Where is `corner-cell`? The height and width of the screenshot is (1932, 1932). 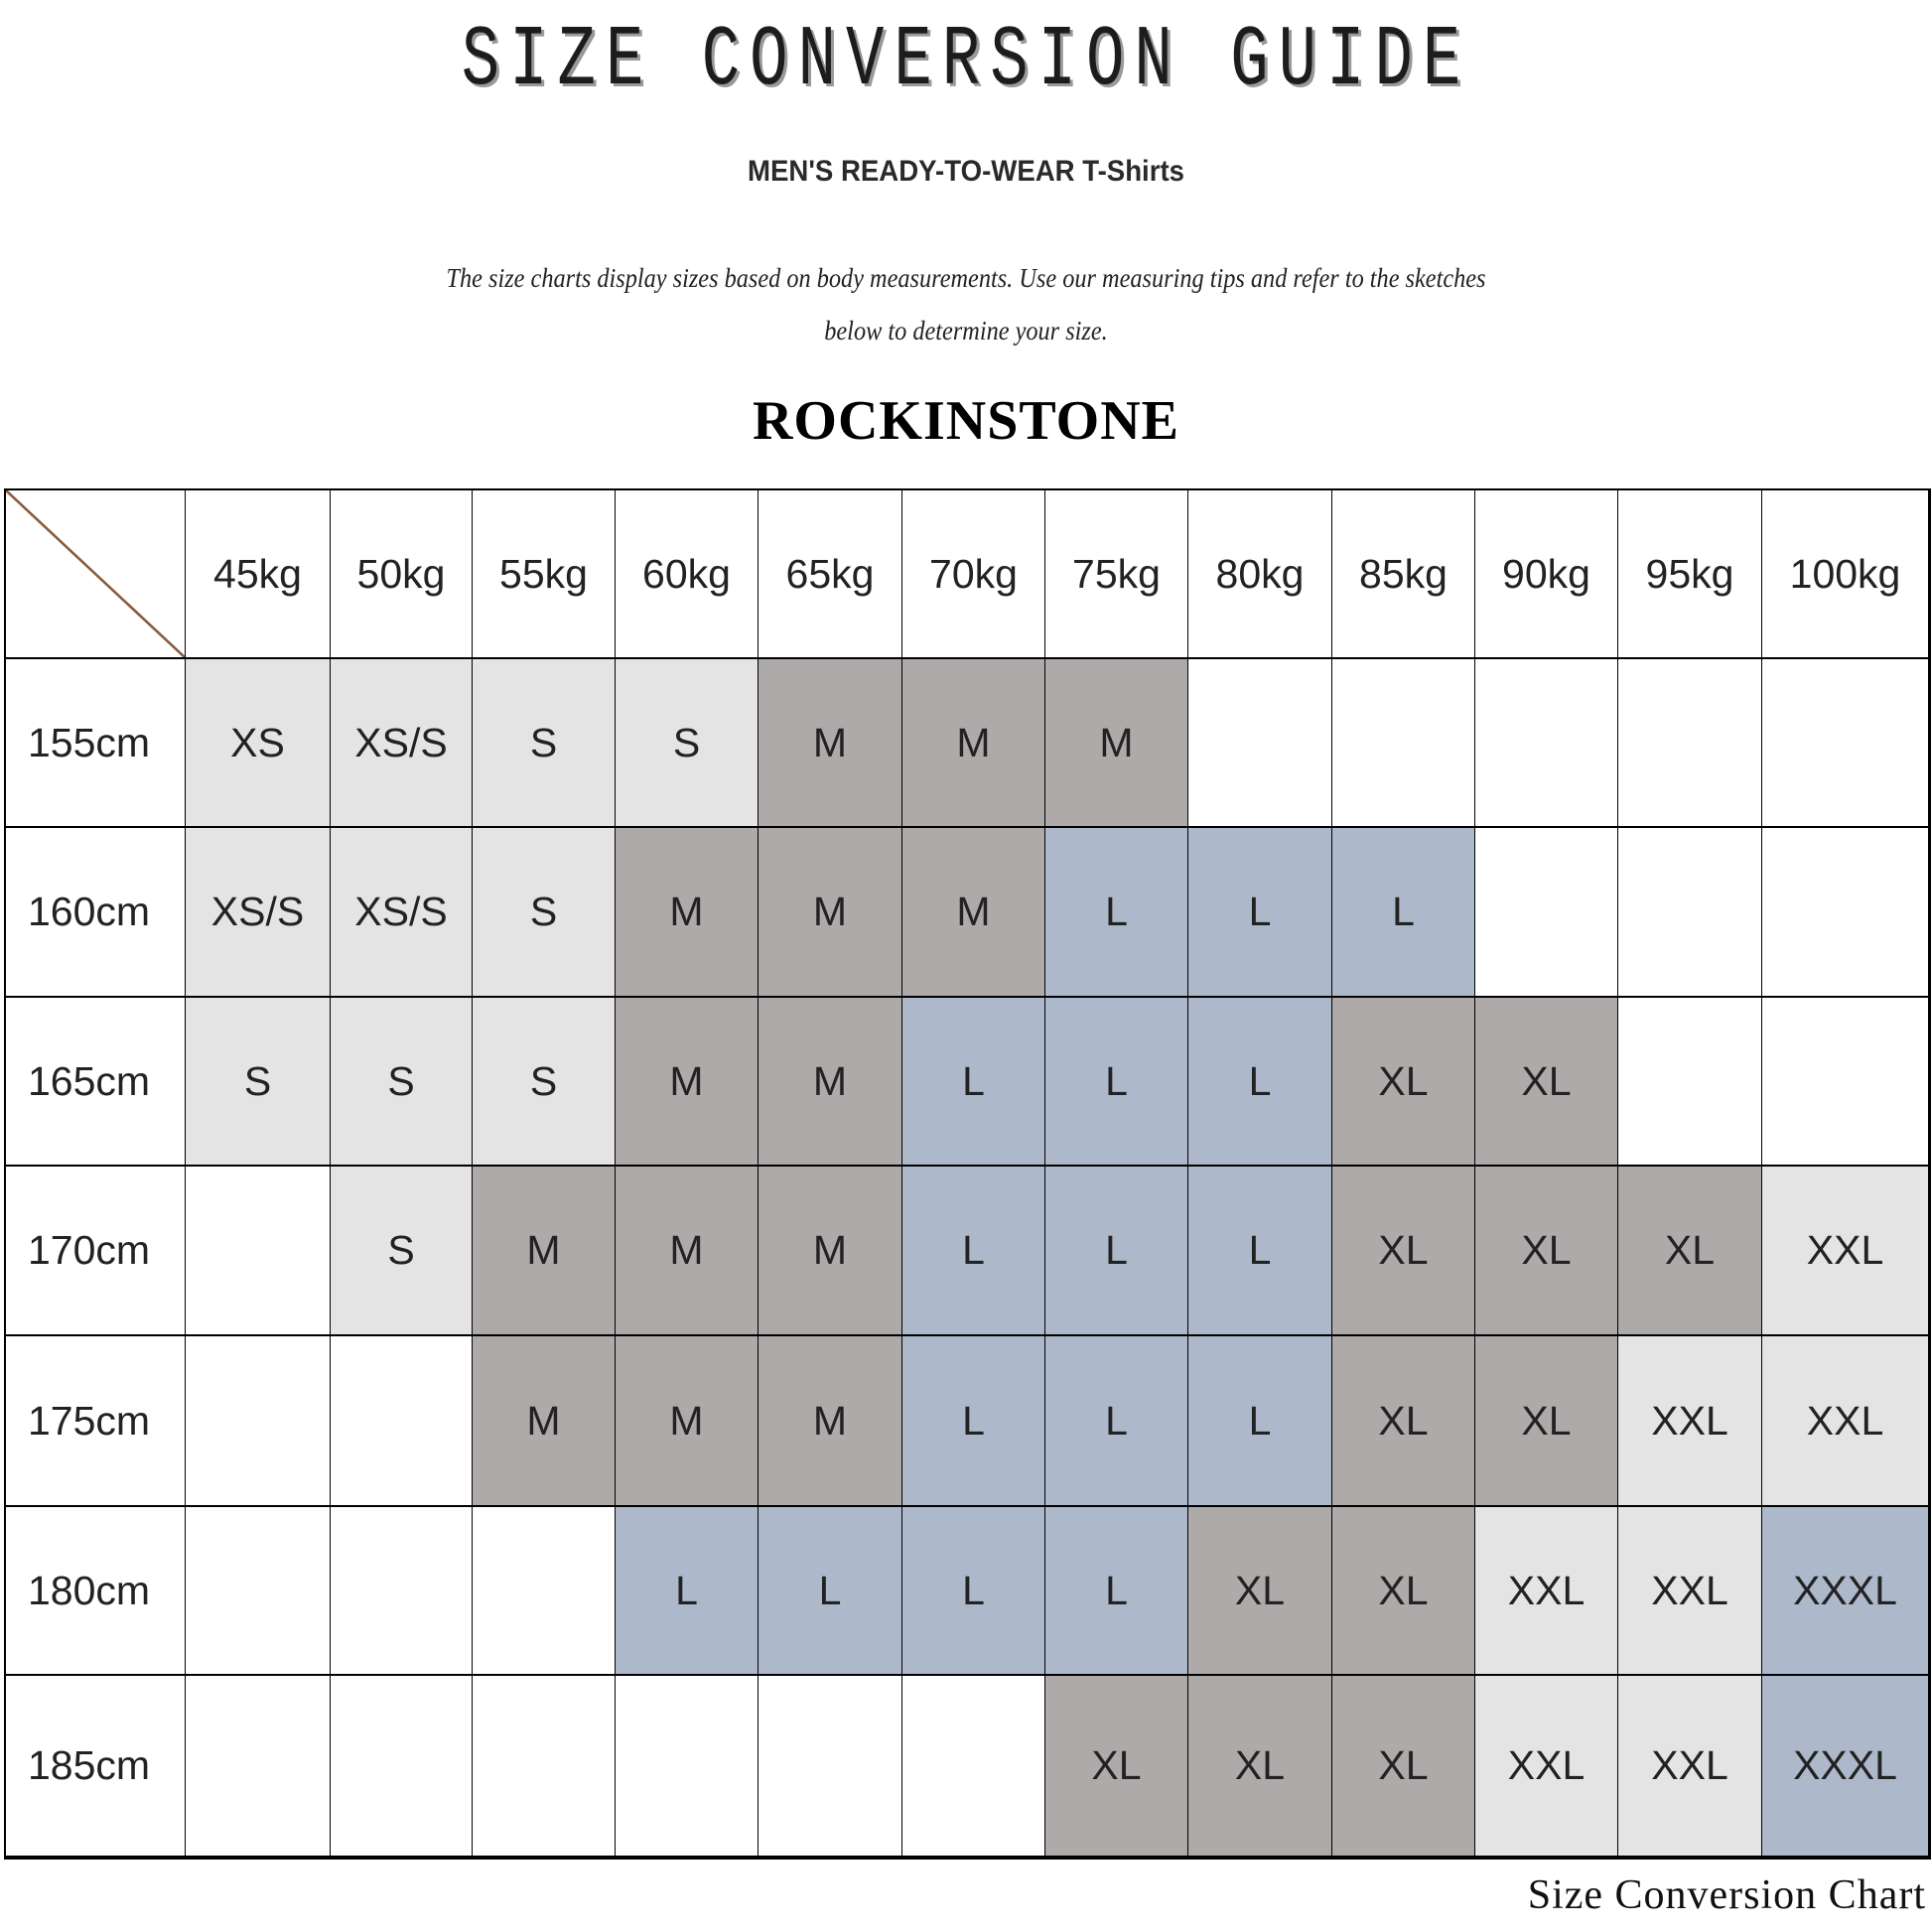
corner-cell is located at coordinates (96, 574).